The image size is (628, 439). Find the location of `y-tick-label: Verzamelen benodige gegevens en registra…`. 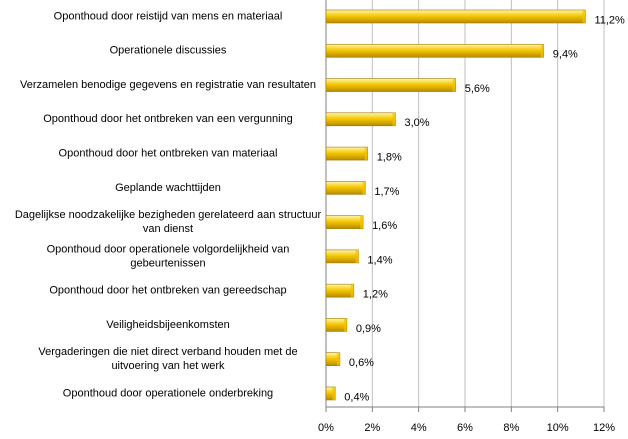

y-tick-label: Verzamelen benodige gegevens en registra… is located at coordinates (168, 85).